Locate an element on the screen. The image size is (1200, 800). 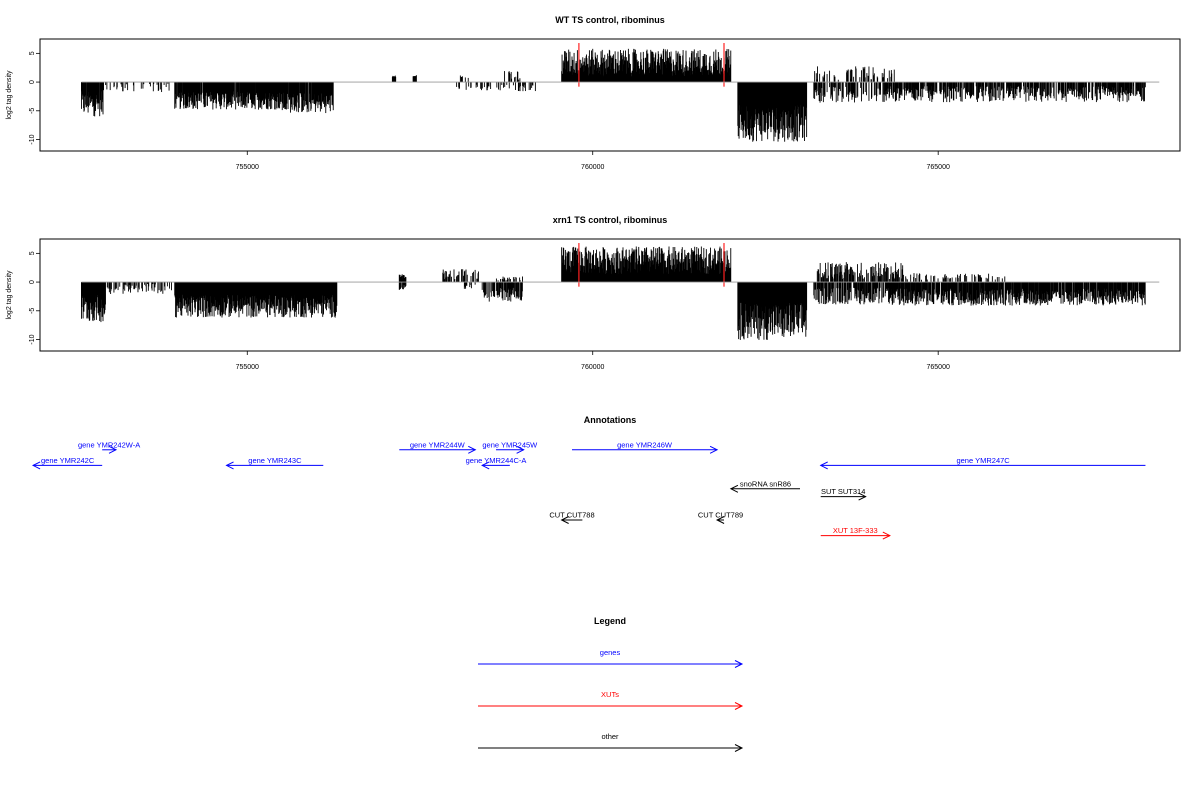
legend-items: genes XUTs other is located at coordinates (611, 700).